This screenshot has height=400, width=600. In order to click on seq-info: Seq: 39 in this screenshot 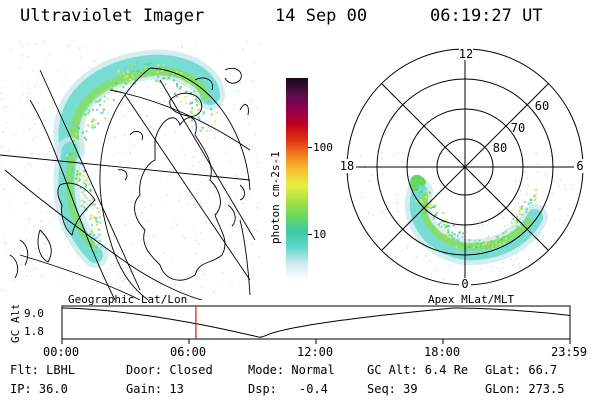, I will do `click(392, 389)`.